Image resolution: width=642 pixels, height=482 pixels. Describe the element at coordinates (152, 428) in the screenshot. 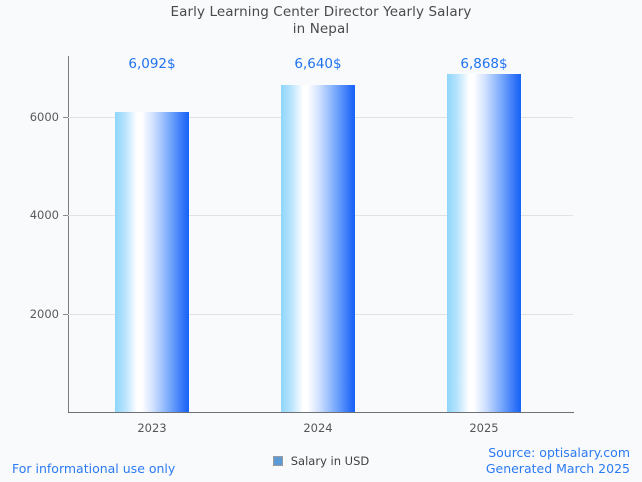

I see `x-tick-label-2023: 2023` at that location.